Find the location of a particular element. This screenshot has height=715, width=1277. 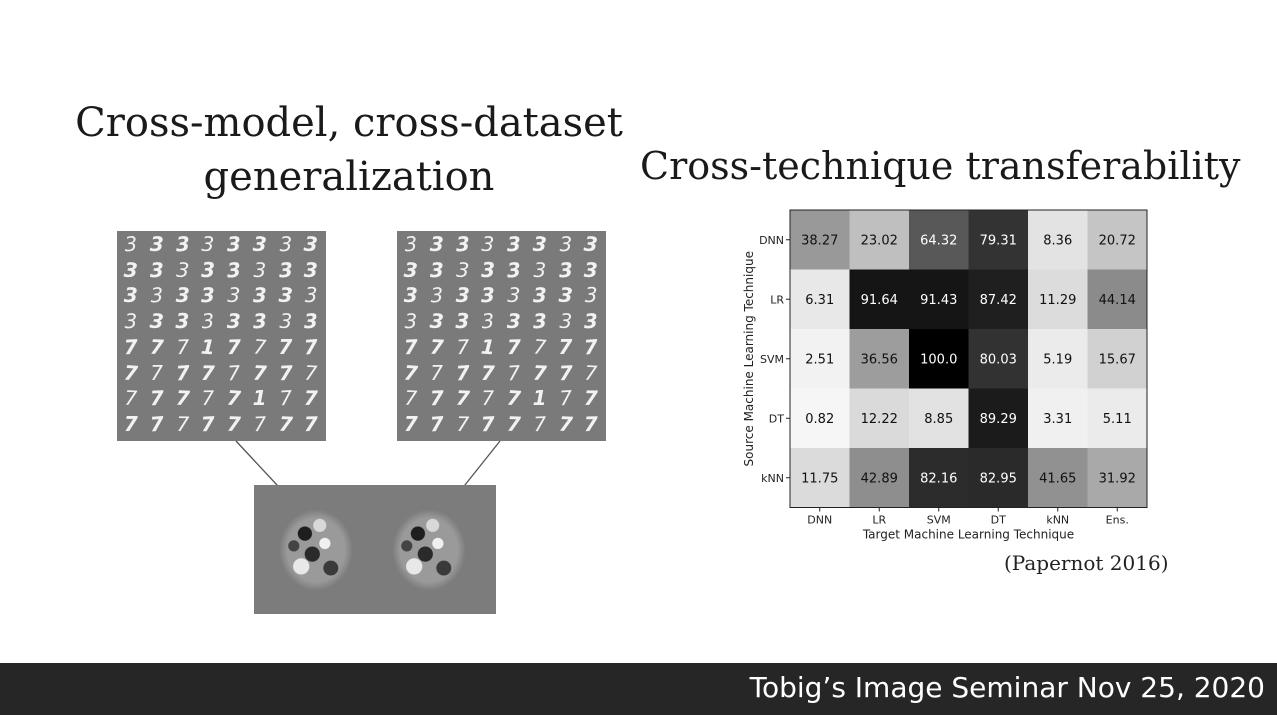

heatmap-value-label: 79.31 is located at coordinates (998, 240).